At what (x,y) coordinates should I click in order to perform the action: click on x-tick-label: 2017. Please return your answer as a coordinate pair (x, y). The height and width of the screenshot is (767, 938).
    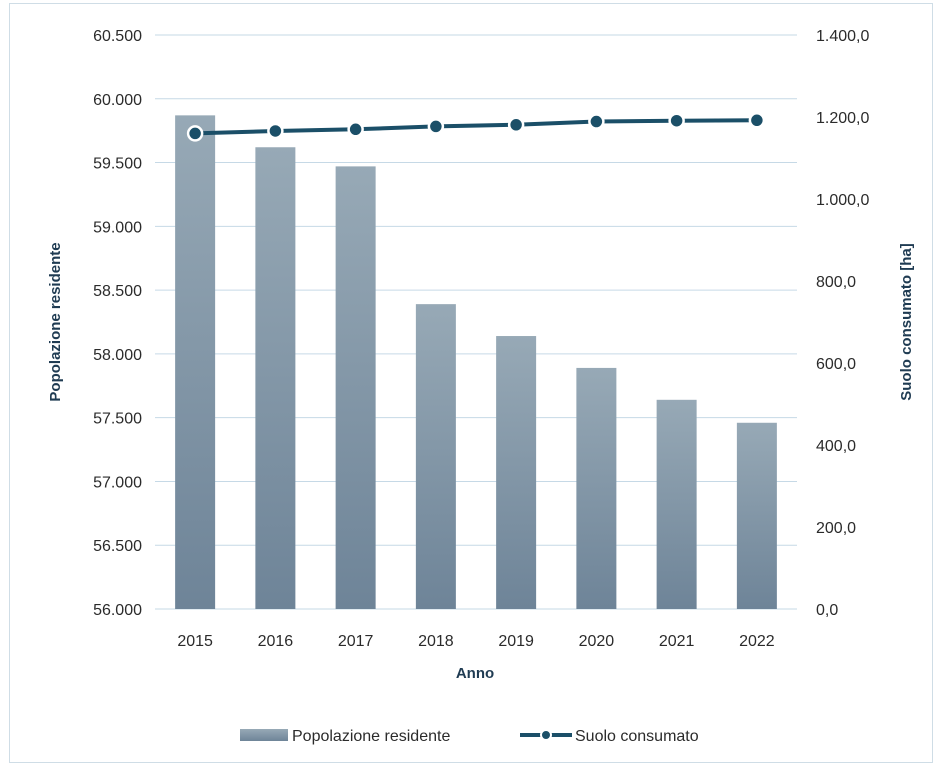
    Looking at the image, I should click on (356, 641).